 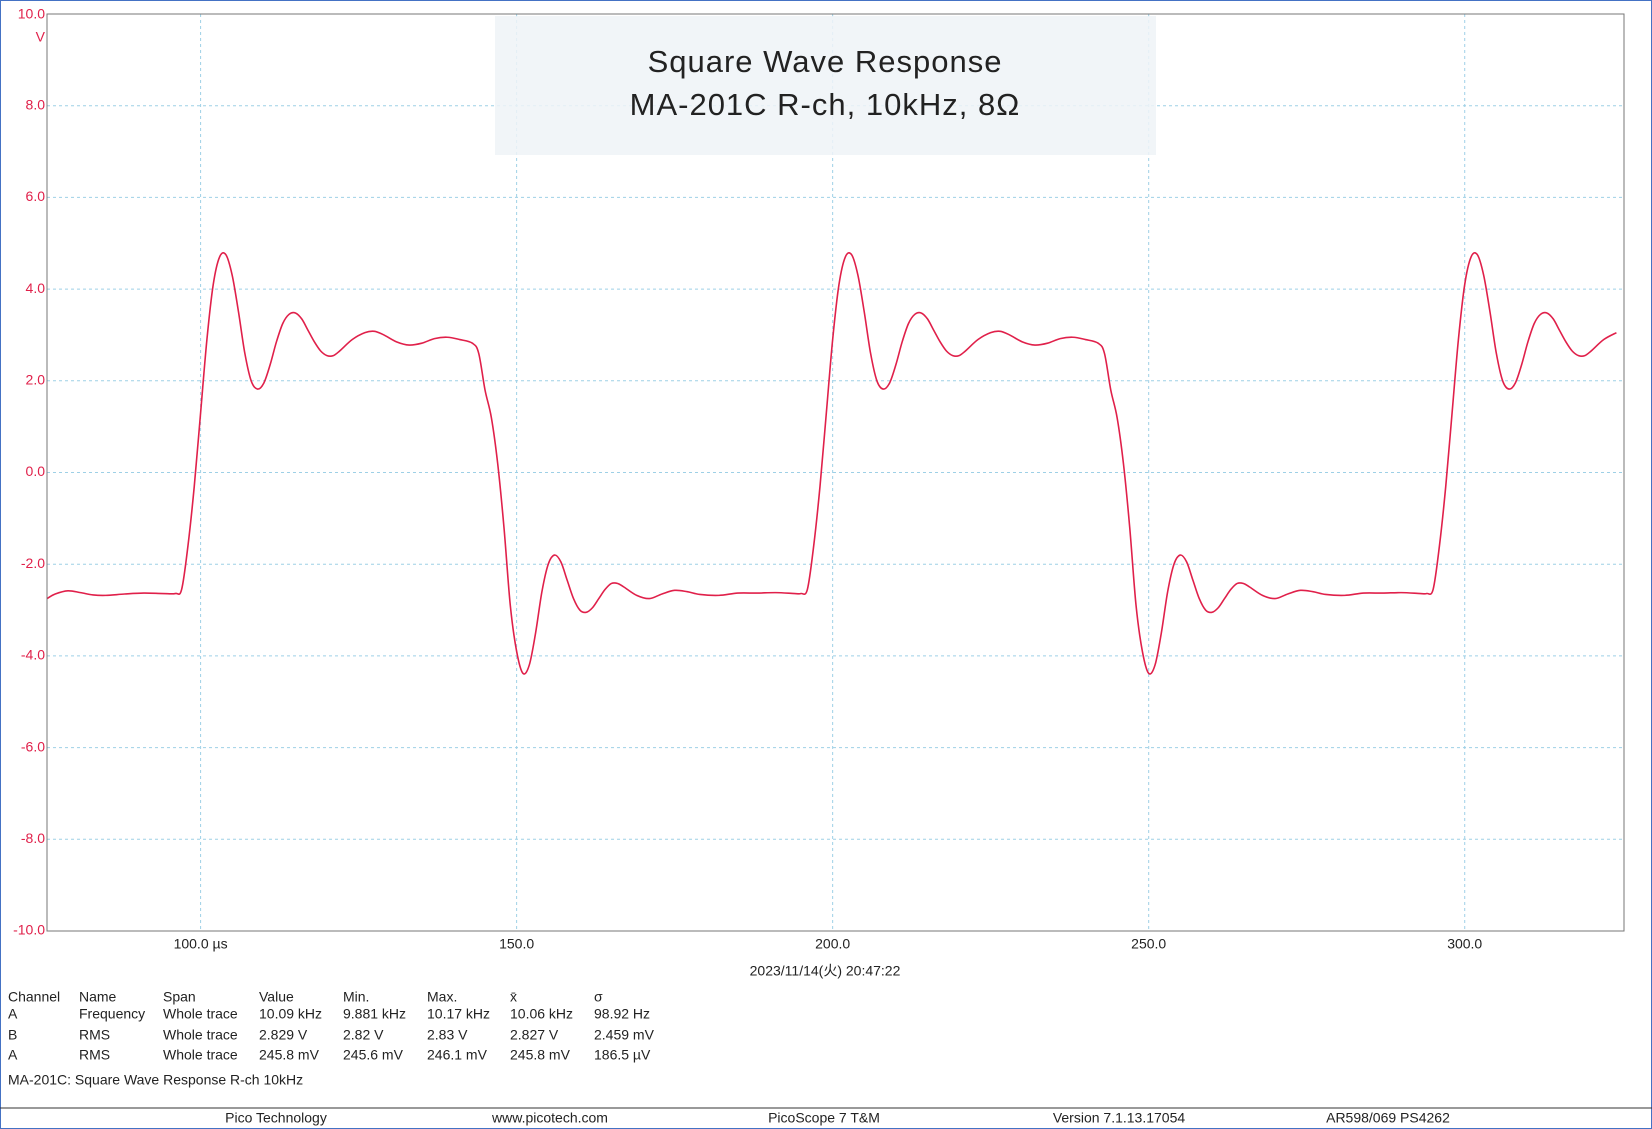 What do you see at coordinates (825, 61) in the screenshot?
I see `chart-title: Square Wave Response` at bounding box center [825, 61].